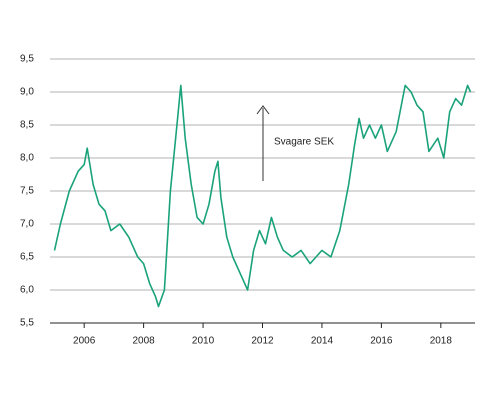 This screenshot has width=499, height=403. Describe the element at coordinates (27, 290) in the screenshot. I see `y-tick-label: 6,0` at that location.